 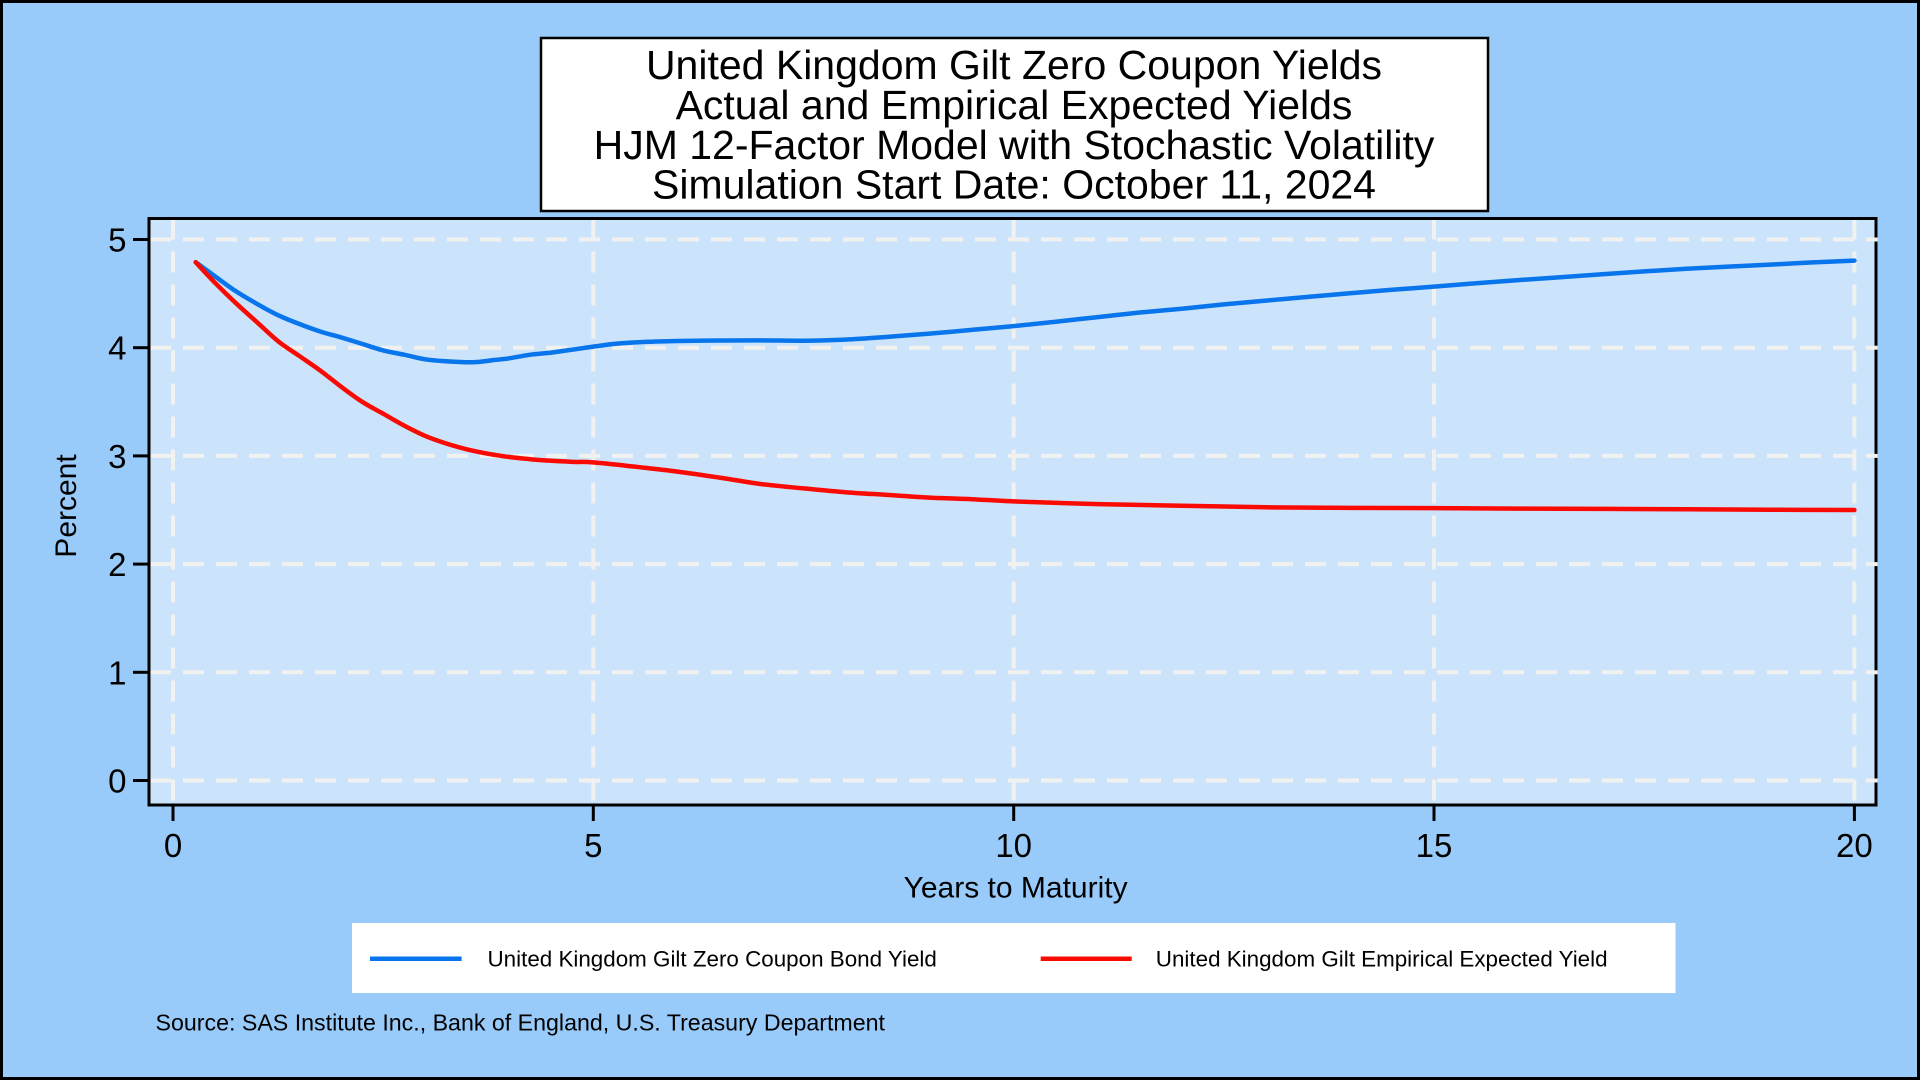 I want to click on svg-text: 15, so click(x=1434, y=845).